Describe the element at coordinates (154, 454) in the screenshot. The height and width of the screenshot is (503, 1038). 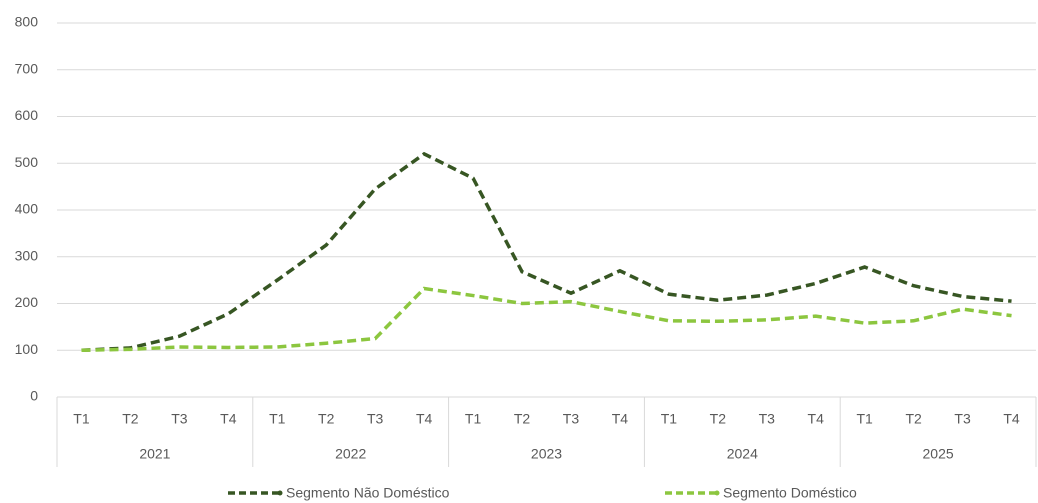
I see `x-group-label: 2021` at that location.